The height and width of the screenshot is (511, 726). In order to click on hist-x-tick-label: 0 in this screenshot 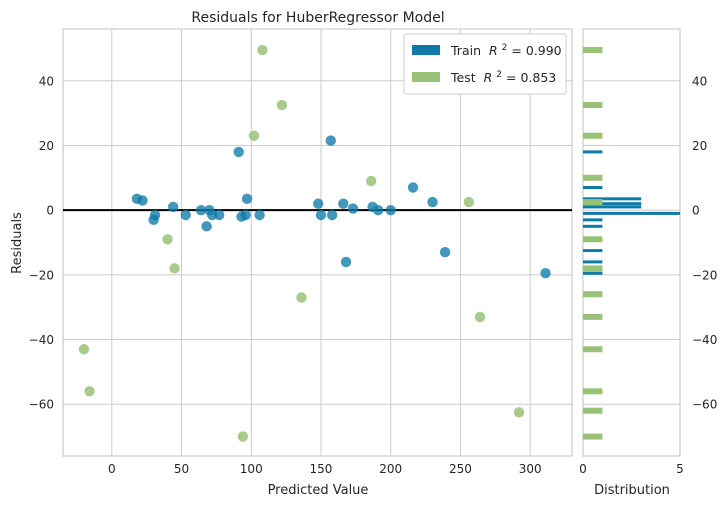, I will do `click(583, 469)`.